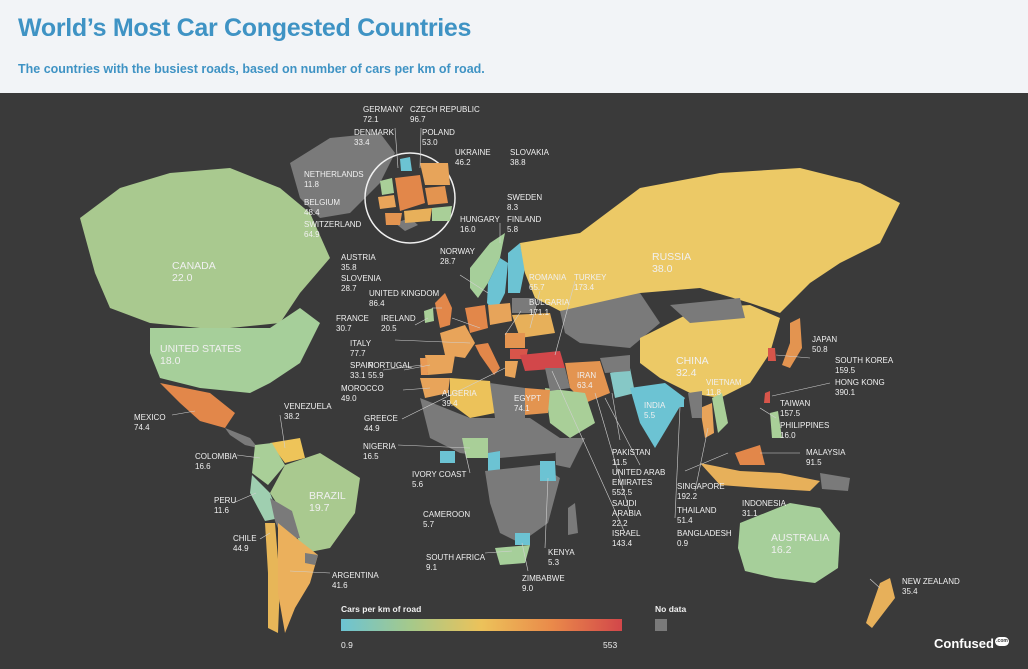 The height and width of the screenshot is (669, 1028). Describe the element at coordinates (537, 287) in the screenshot. I see `value-romania: 65.7` at that location.